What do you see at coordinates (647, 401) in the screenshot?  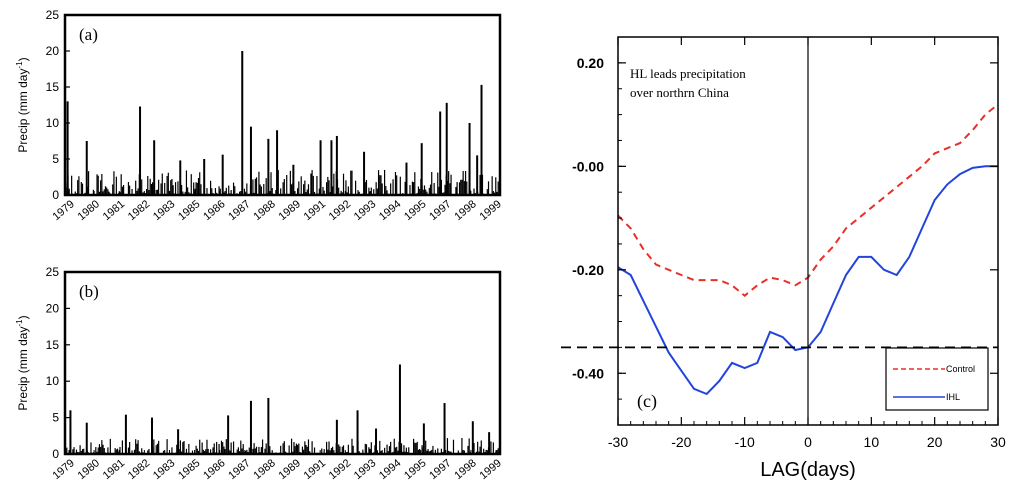 I see `panel-label: (c)` at bounding box center [647, 401].